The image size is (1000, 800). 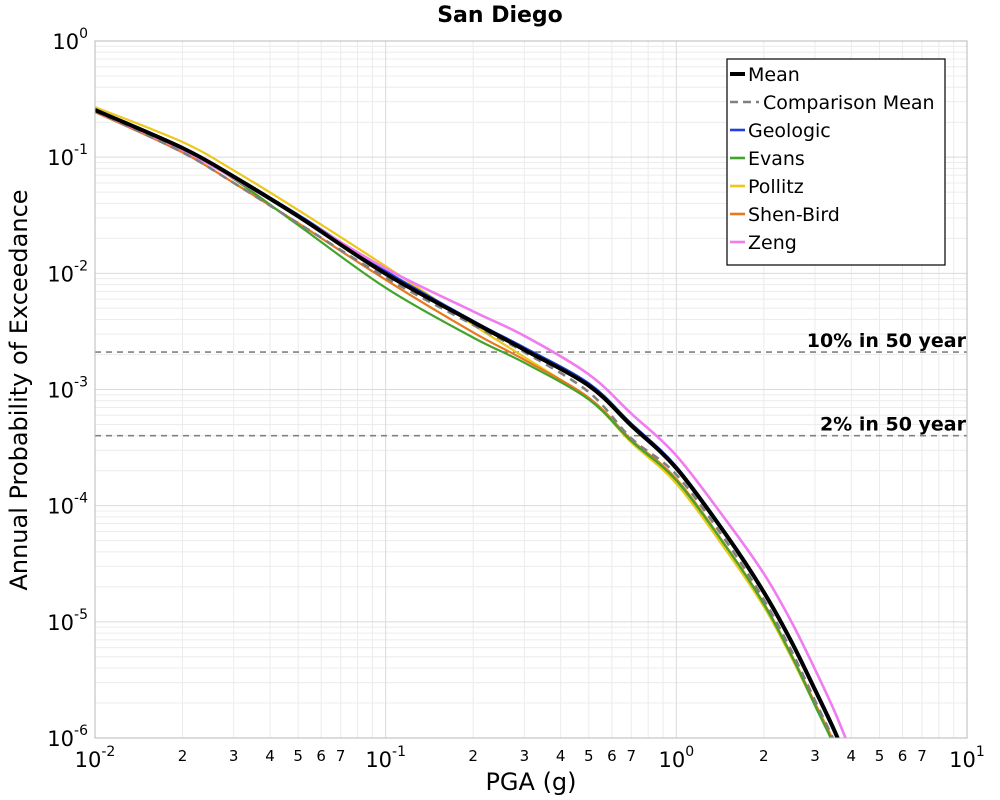 What do you see at coordinates (67, 272) in the screenshot?
I see `y-major-tick-label: 10⁻²` at bounding box center [67, 272].